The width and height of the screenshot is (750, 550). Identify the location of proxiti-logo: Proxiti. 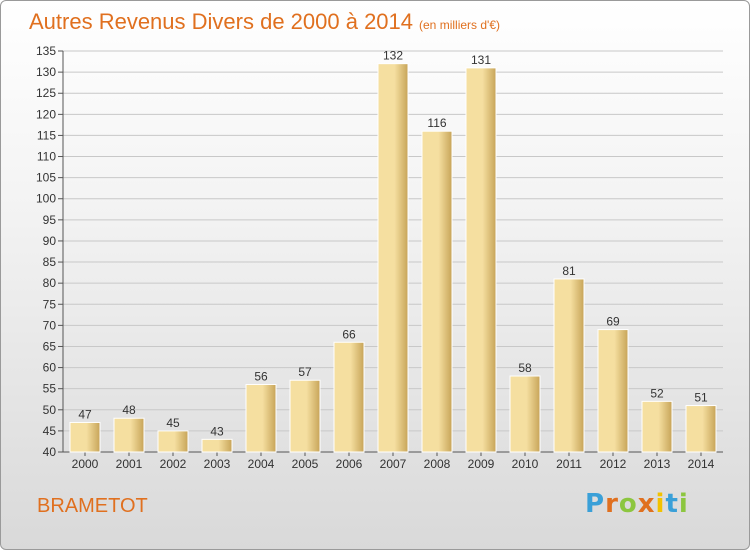
(637, 504).